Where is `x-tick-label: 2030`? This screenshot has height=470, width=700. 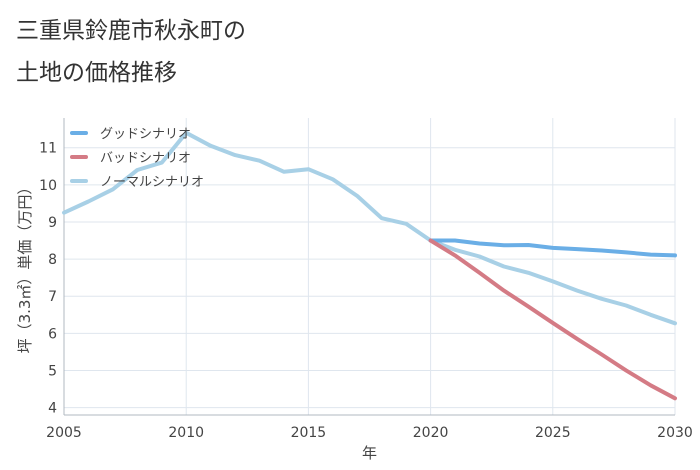
x-tick-label: 2030 is located at coordinates (675, 433).